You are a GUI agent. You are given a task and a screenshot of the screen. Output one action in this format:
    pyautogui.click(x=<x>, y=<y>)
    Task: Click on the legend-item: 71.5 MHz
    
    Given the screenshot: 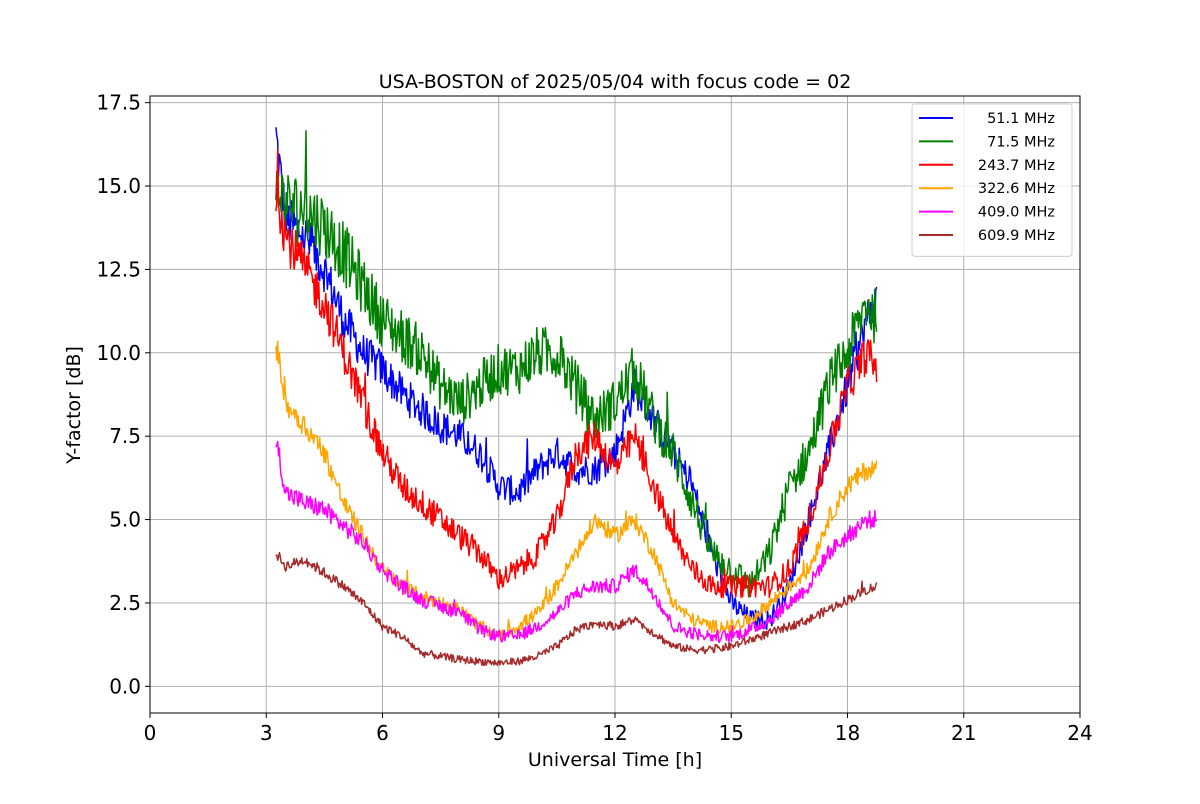 What is the action you would take?
    pyautogui.click(x=987, y=142)
    